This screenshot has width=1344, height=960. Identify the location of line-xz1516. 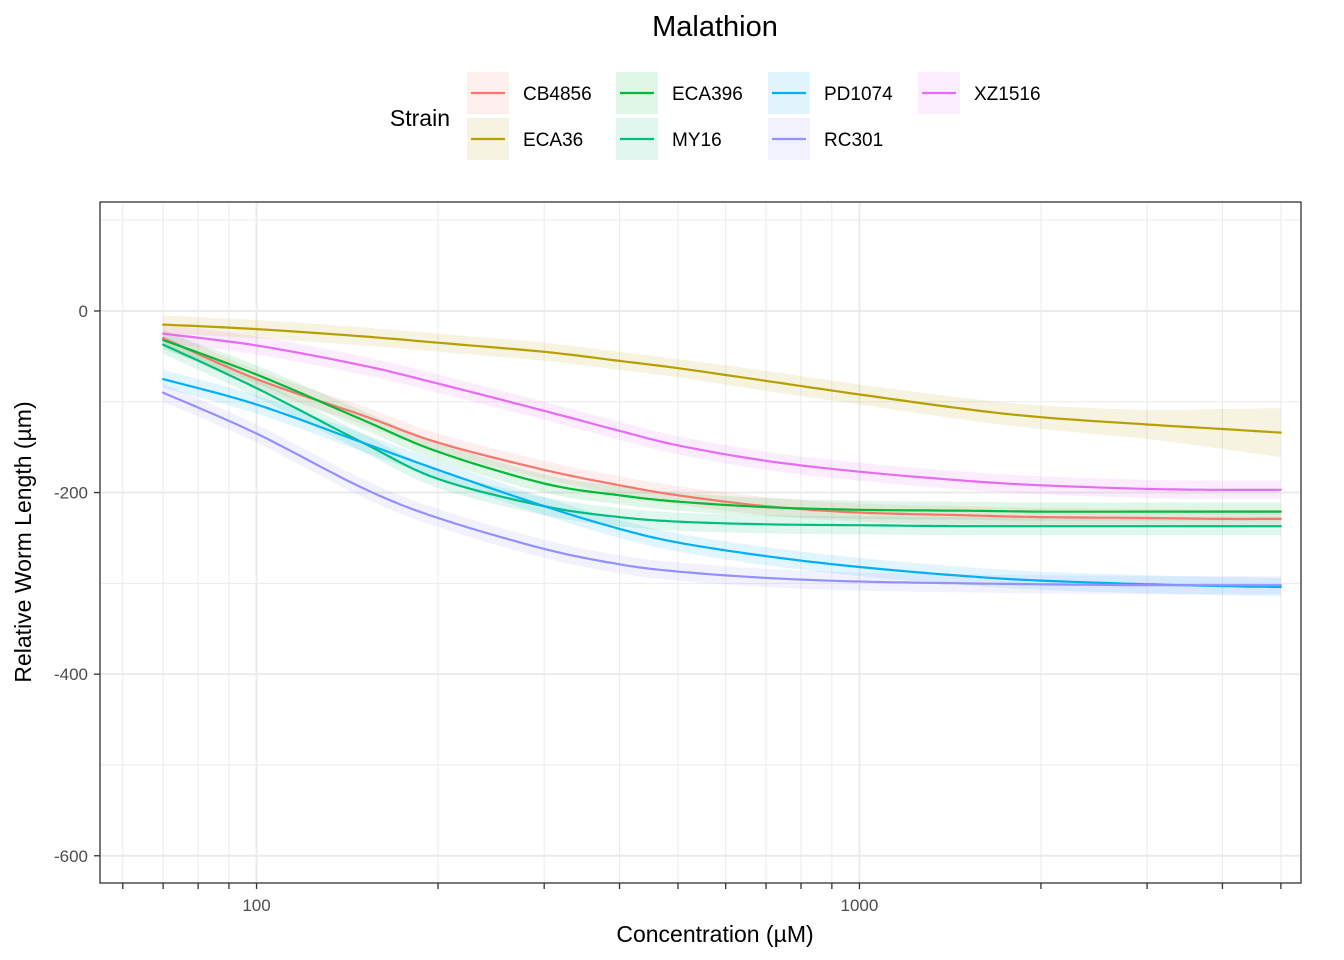
(722, 411).